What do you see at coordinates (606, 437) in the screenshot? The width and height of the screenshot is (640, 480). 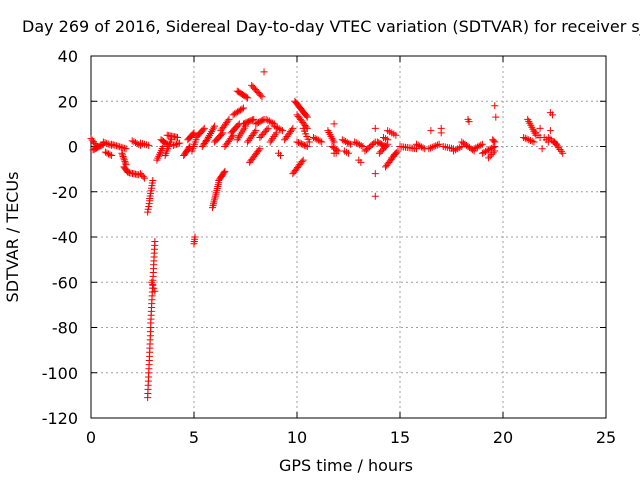 I see `x-tick-label: 25` at bounding box center [606, 437].